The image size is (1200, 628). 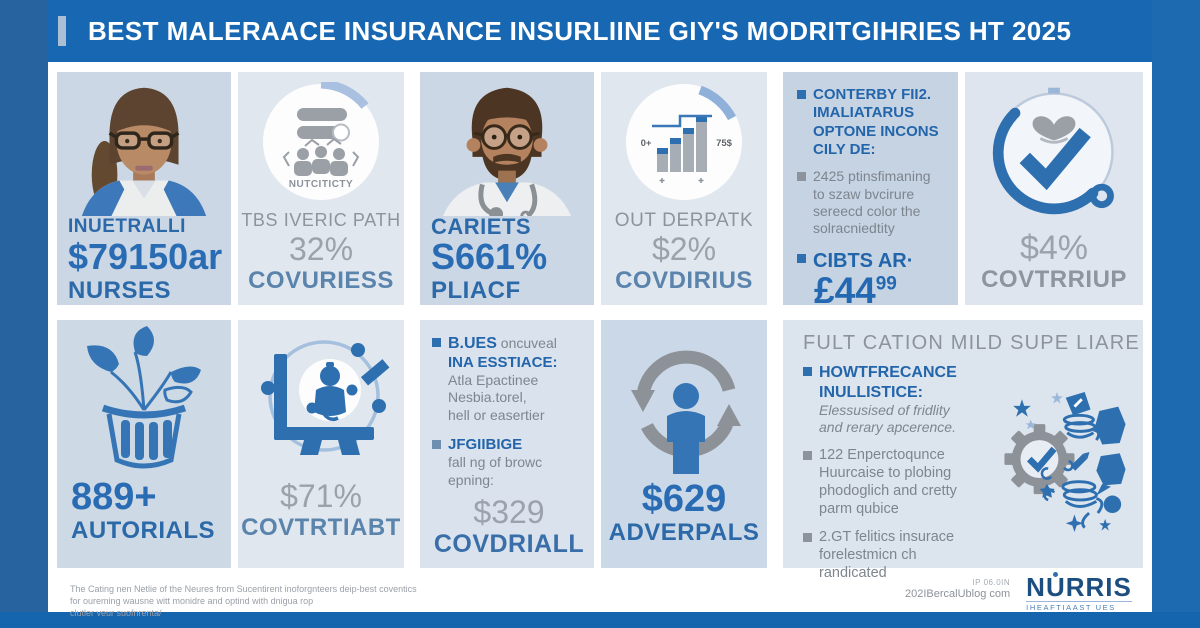 What do you see at coordinates (144, 151) in the screenshot?
I see `nurse-illustration` at bounding box center [144, 151].